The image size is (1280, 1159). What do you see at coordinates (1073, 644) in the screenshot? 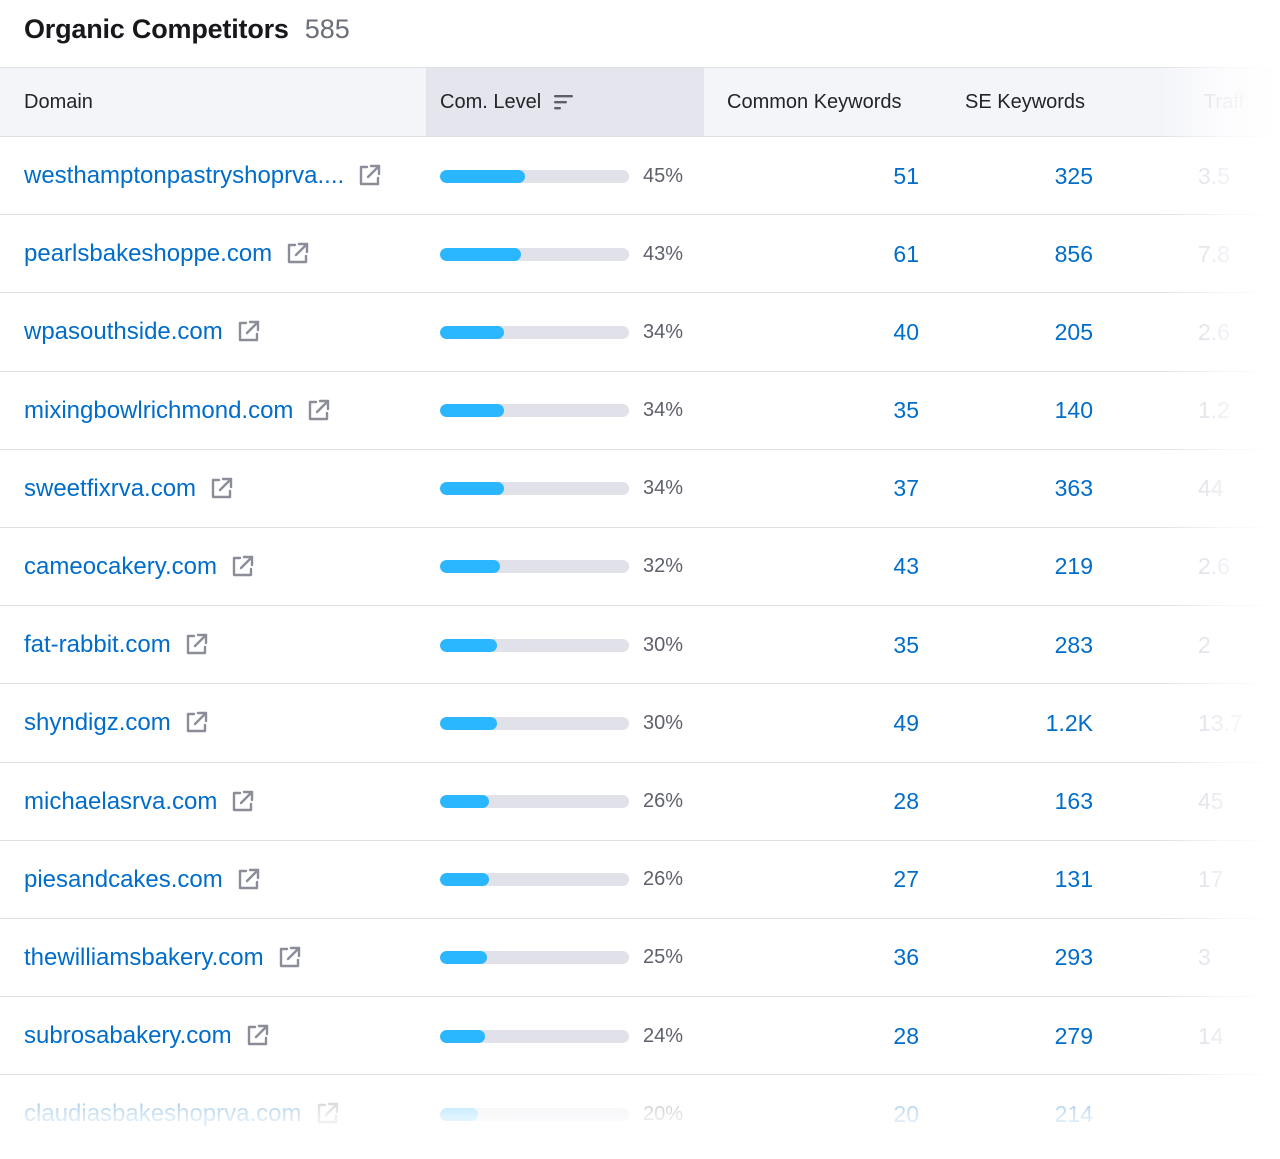
I see `se-keywords-link: 283` at bounding box center [1073, 644].